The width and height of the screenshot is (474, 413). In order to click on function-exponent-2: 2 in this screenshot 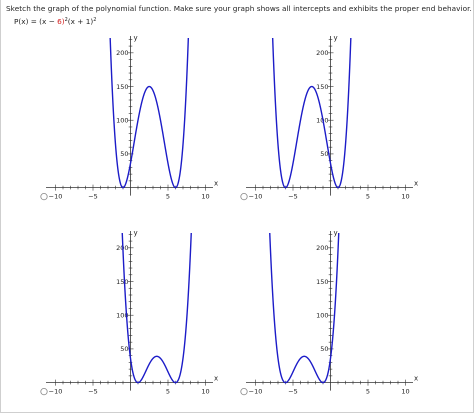, I will do `click(95, 20)`.